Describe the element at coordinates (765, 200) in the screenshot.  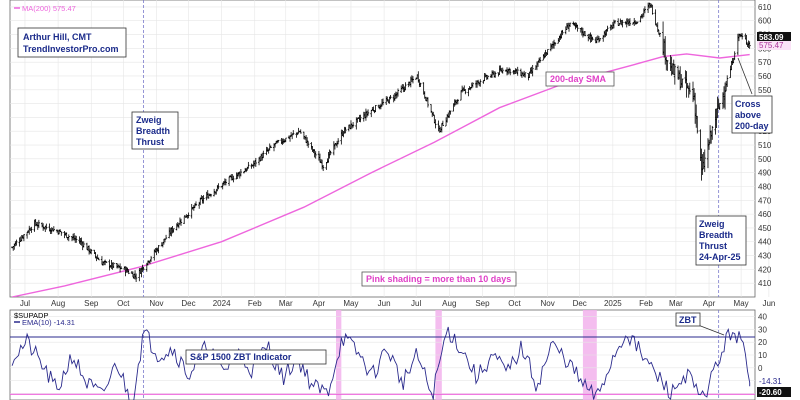
I see `price-y-tick-label: 470` at that location.